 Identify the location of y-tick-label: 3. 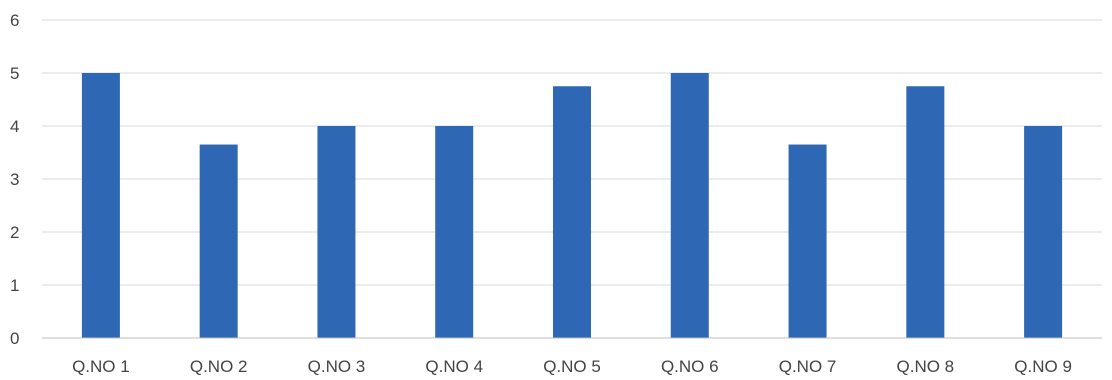
(14, 179).